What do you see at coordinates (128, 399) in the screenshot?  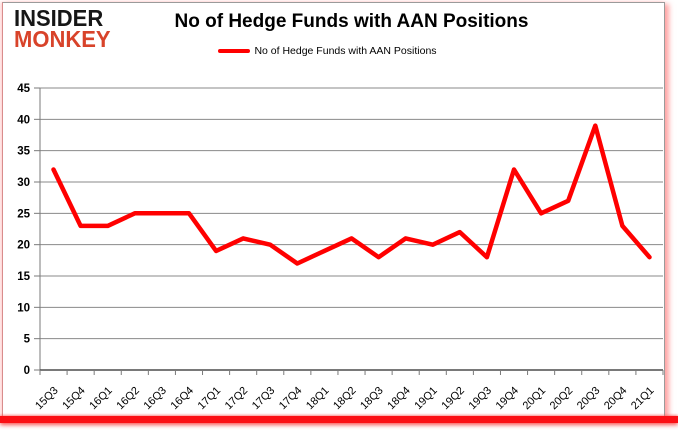 I see `x-axis-label: 16Q2` at bounding box center [128, 399].